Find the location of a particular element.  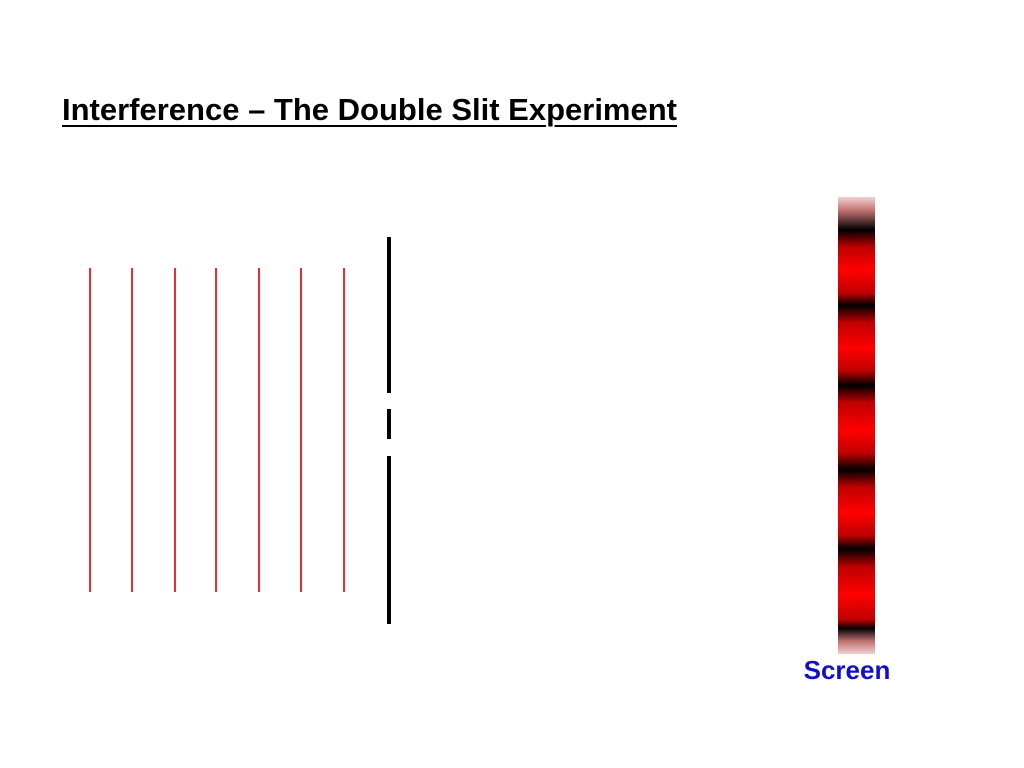

interference-screen is located at coordinates (856, 425).